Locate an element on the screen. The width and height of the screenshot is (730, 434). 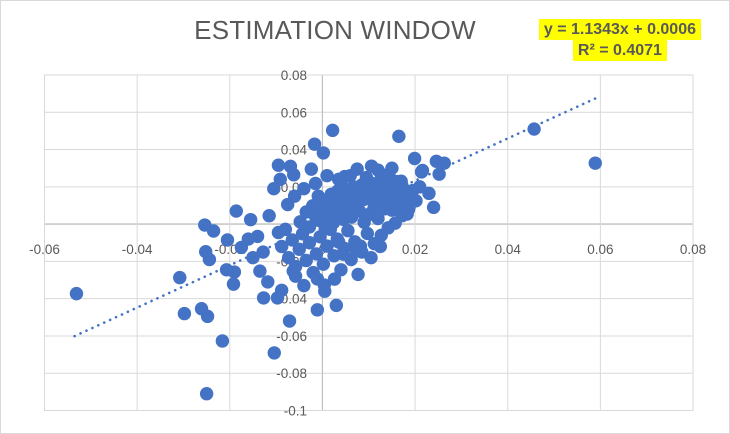
x-tick-label: -0.04 is located at coordinates (137, 249).